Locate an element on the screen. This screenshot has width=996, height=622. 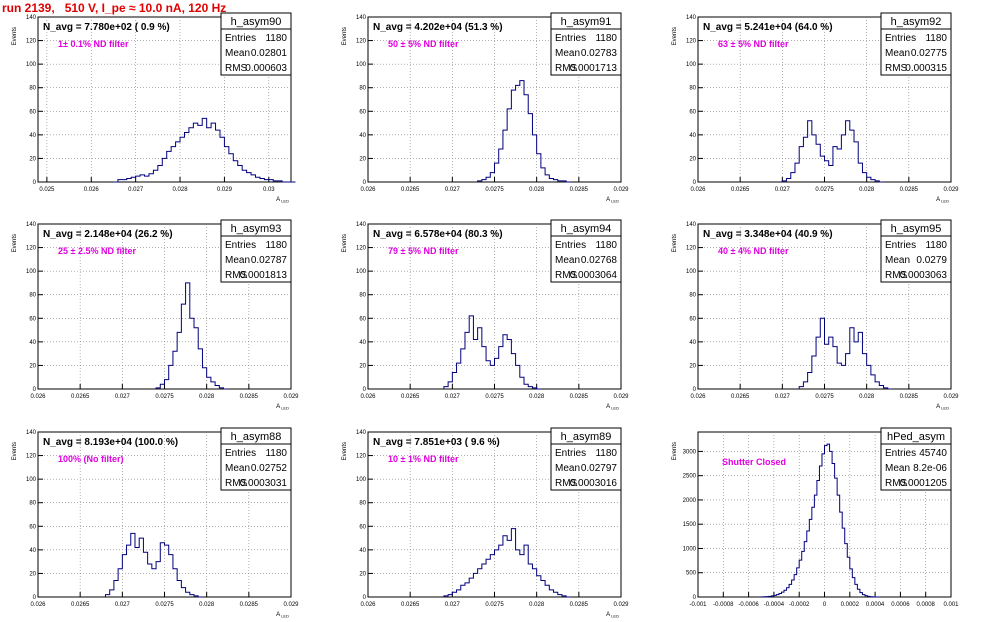
x-tick-label: 0.03 is located at coordinates (269, 190).